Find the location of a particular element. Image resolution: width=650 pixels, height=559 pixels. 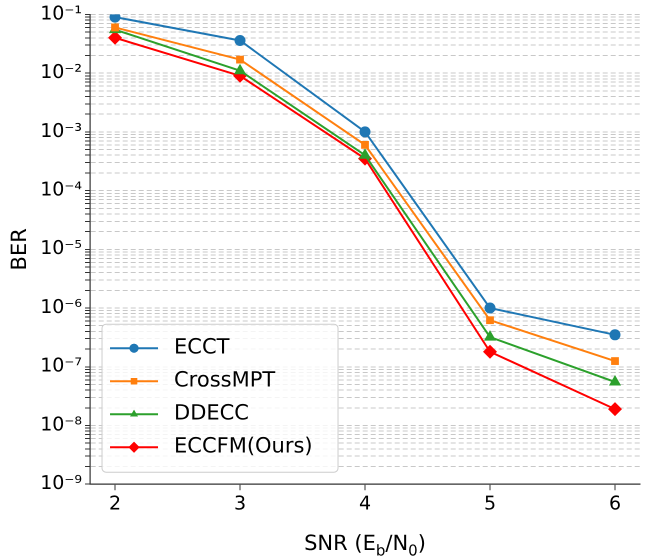

y-tick-label: 10⁻⁸ is located at coordinates (61, 424).